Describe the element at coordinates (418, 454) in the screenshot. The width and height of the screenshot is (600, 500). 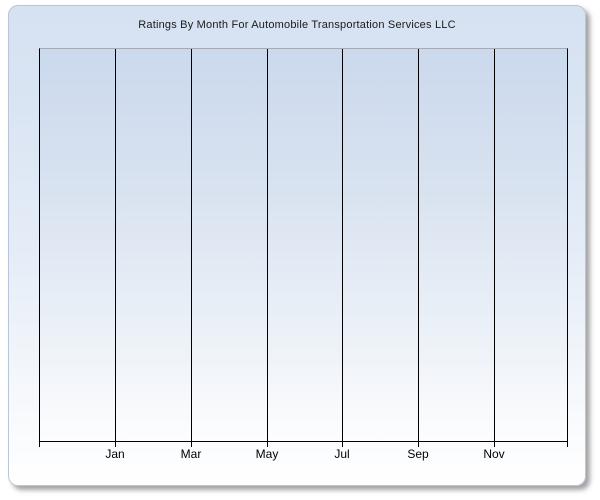
I see `x-axis-label: Sep` at that location.